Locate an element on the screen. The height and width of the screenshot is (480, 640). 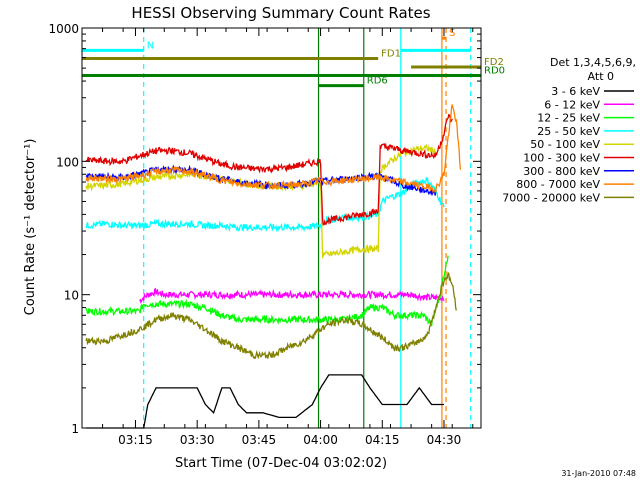
x-tick-label: 04:30 is located at coordinates (444, 440).